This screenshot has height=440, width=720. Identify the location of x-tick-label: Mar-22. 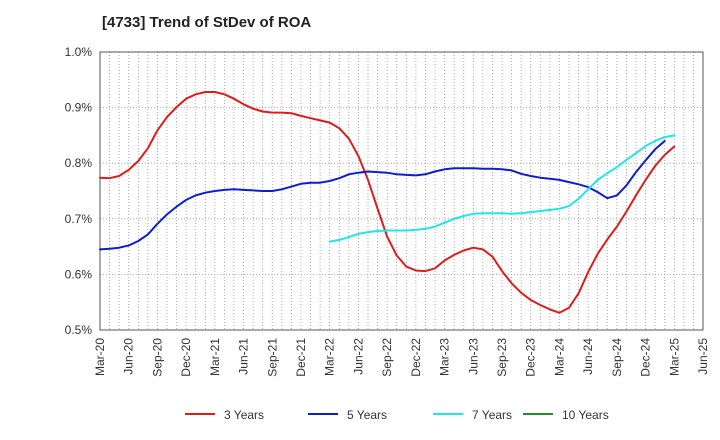
(330, 357).